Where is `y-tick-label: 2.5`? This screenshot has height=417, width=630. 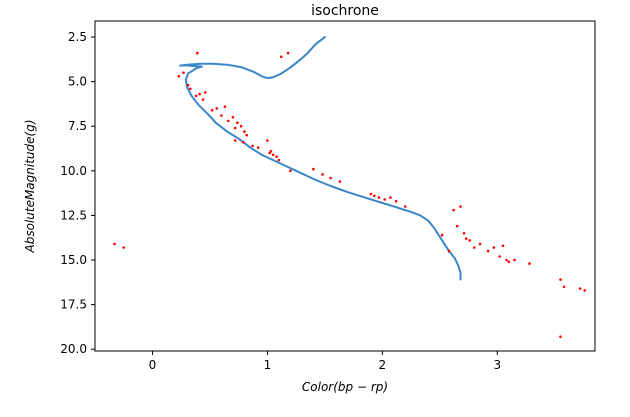
y-tick-label: 2.5 is located at coordinates (77, 37).